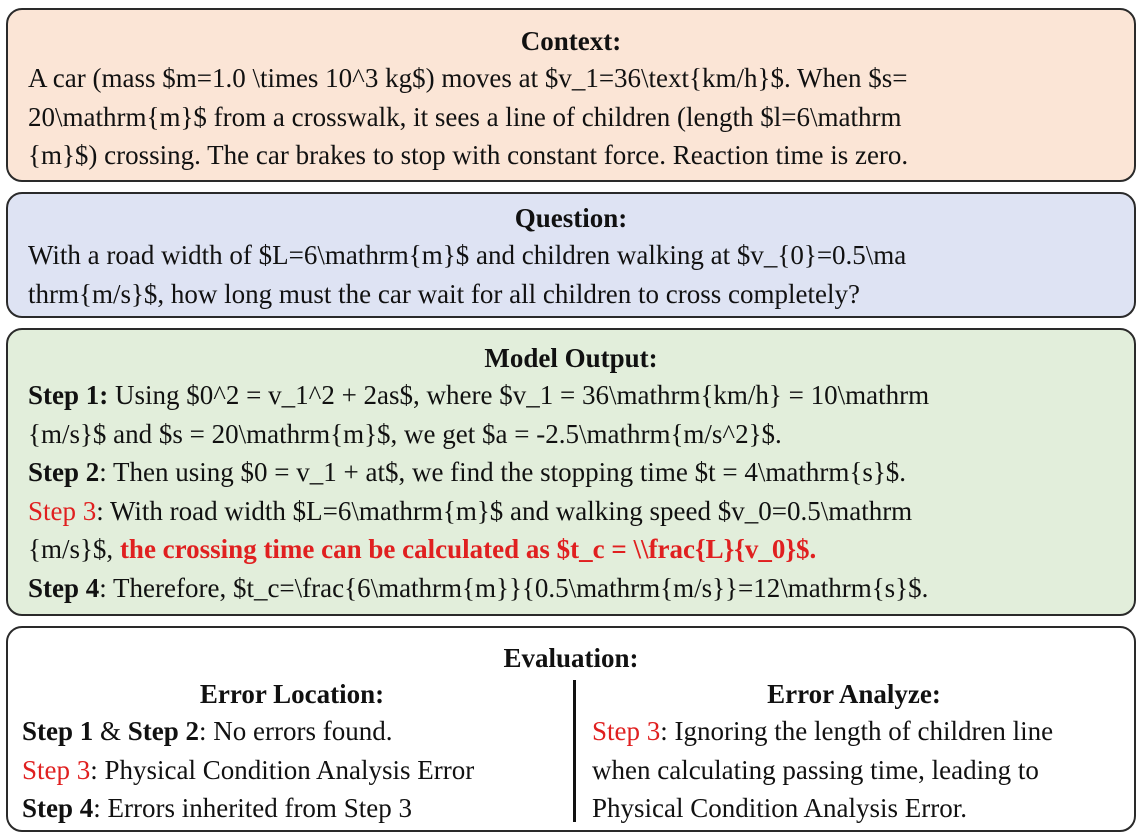  I want to click on error-location-heading: Error Location:, so click(292, 694).